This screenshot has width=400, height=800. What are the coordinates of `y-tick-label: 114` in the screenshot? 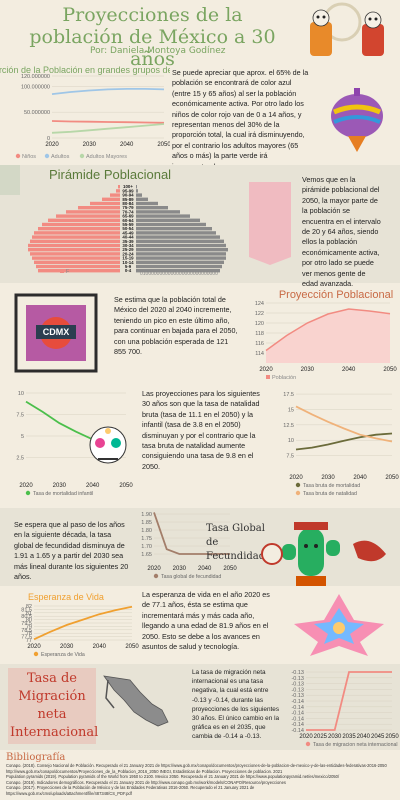 It's located at (259, 354).